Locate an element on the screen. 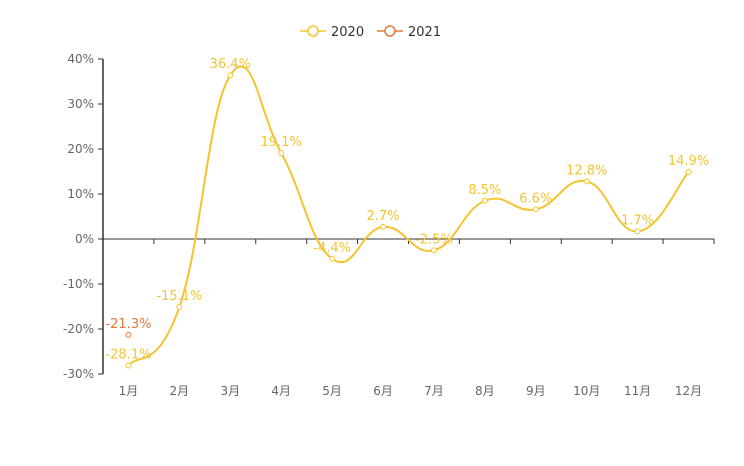 Image resolution: width=744 pixels, height=466 pixels. x-tick-label: 9月 is located at coordinates (536, 391).